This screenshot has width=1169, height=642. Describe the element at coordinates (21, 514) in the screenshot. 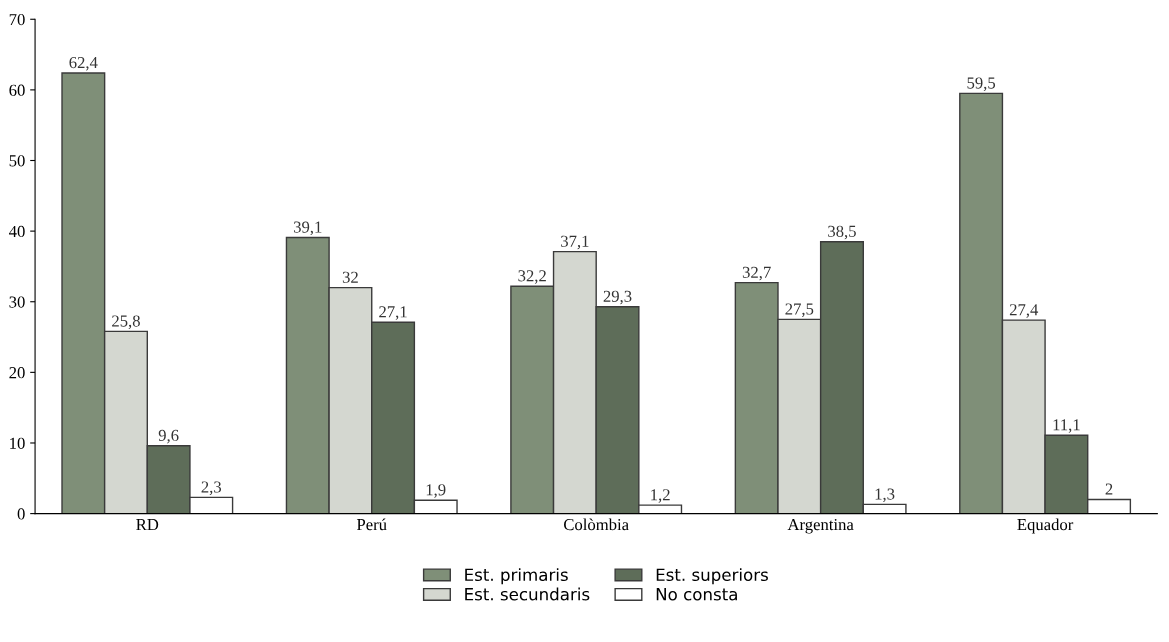

I see `y-tick-label: 0` at that location.